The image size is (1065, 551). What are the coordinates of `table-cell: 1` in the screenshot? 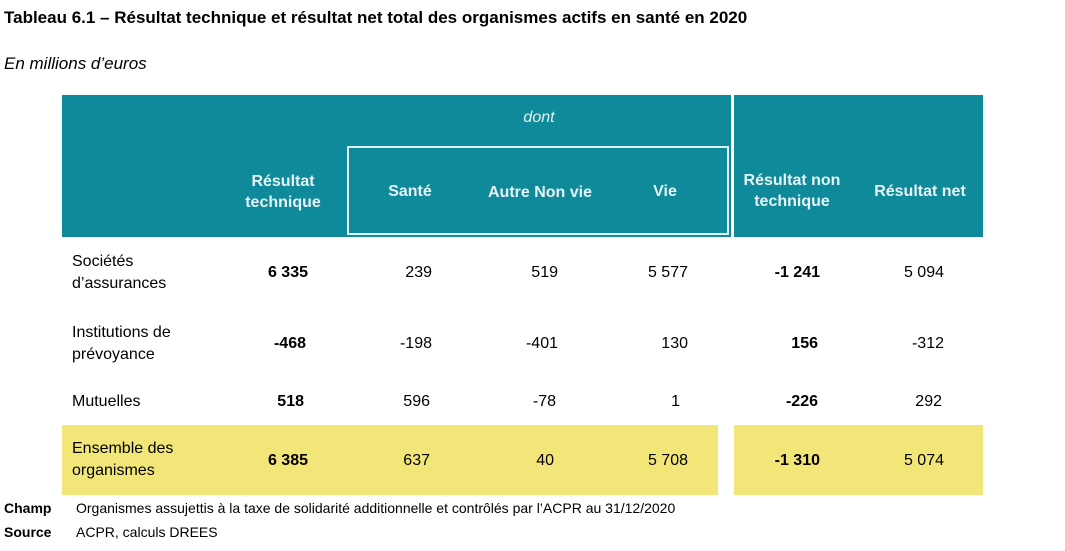 It's located at (675, 401).